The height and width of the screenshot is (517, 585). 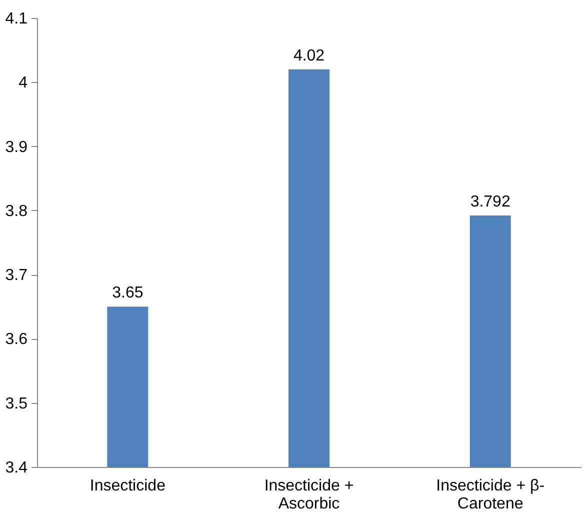 I want to click on y-tick-label: 3.4, so click(x=16, y=468).